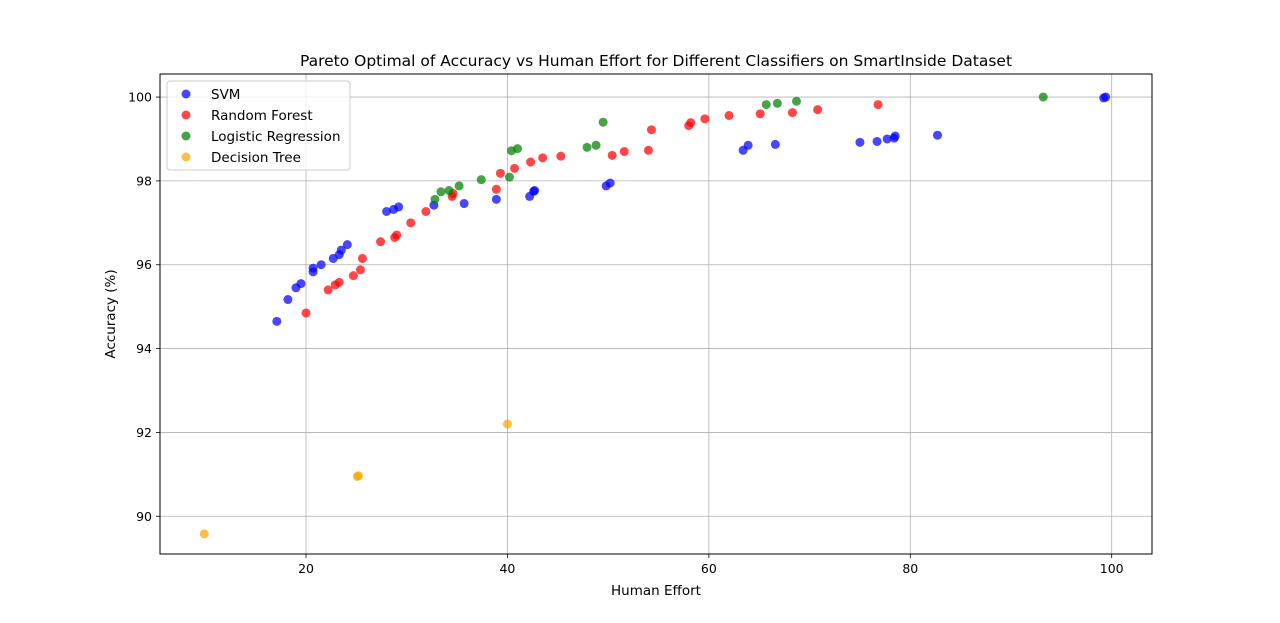 This screenshot has width=1280, height=623. Describe the element at coordinates (225, 95) in the screenshot. I see `legend-label-svm: SVM` at that location.